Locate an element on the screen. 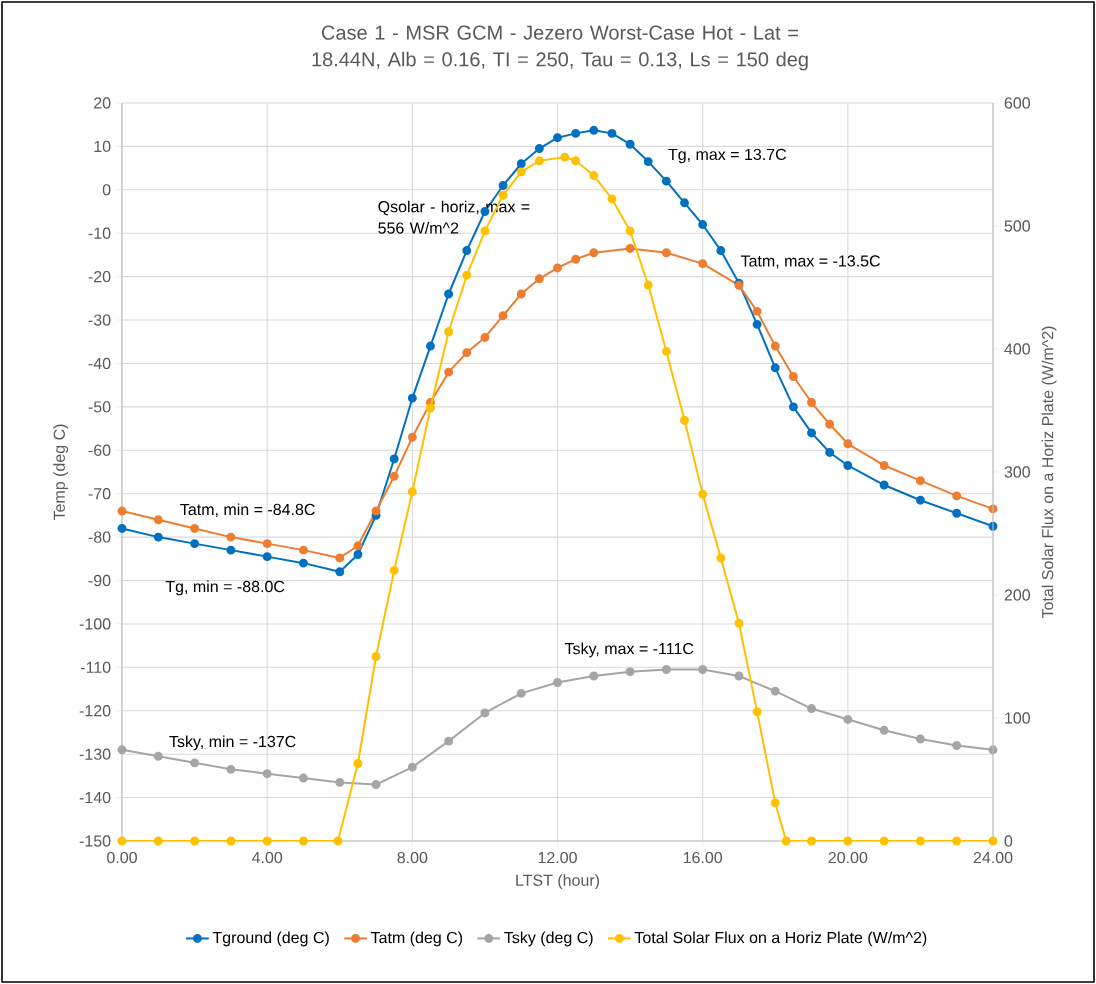  y-tick-label: -150 is located at coordinates (95, 841).